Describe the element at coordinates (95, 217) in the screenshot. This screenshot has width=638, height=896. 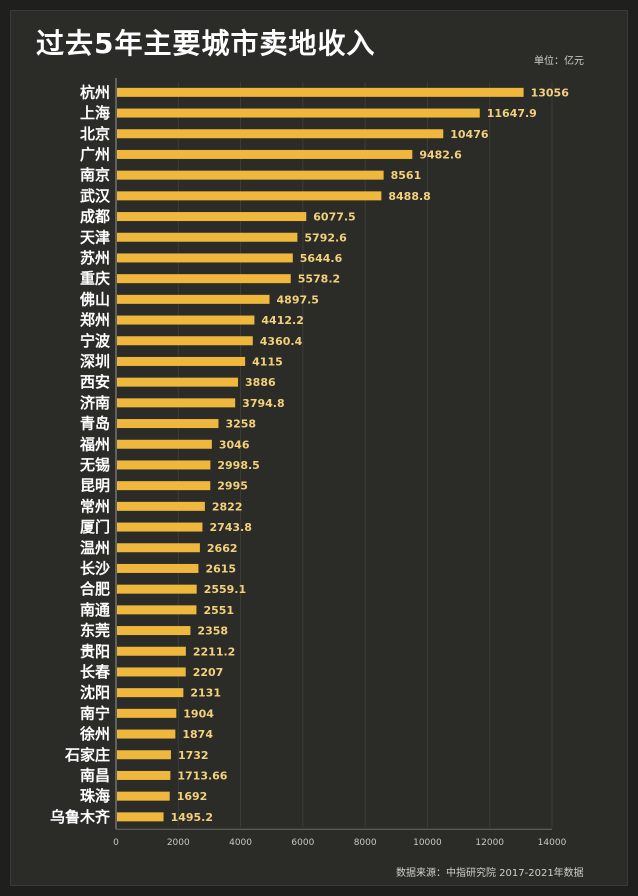
I see `category-label: 成都` at that location.